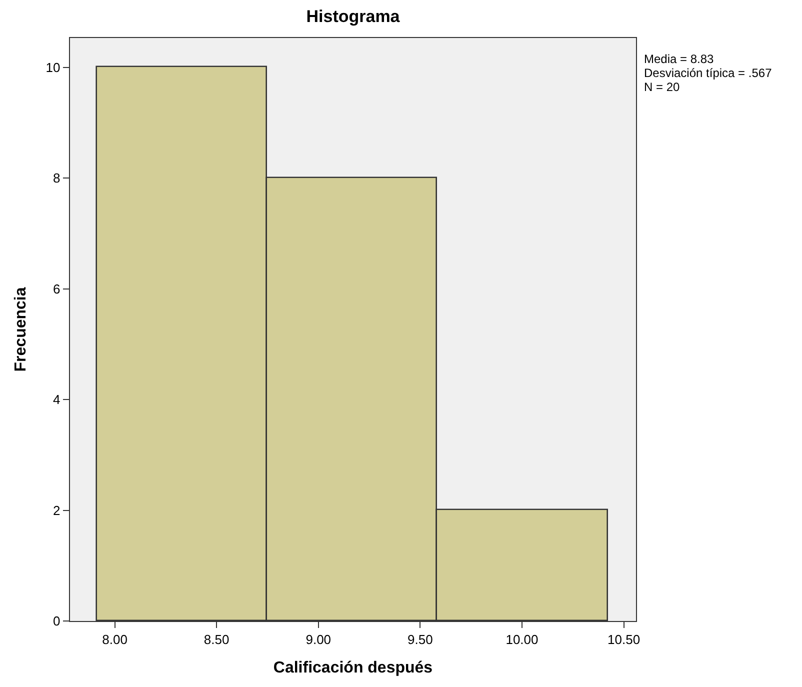 The image size is (802, 687). Describe the element at coordinates (353, 667) in the screenshot. I see `x-axis-title: Calificación después` at that location.